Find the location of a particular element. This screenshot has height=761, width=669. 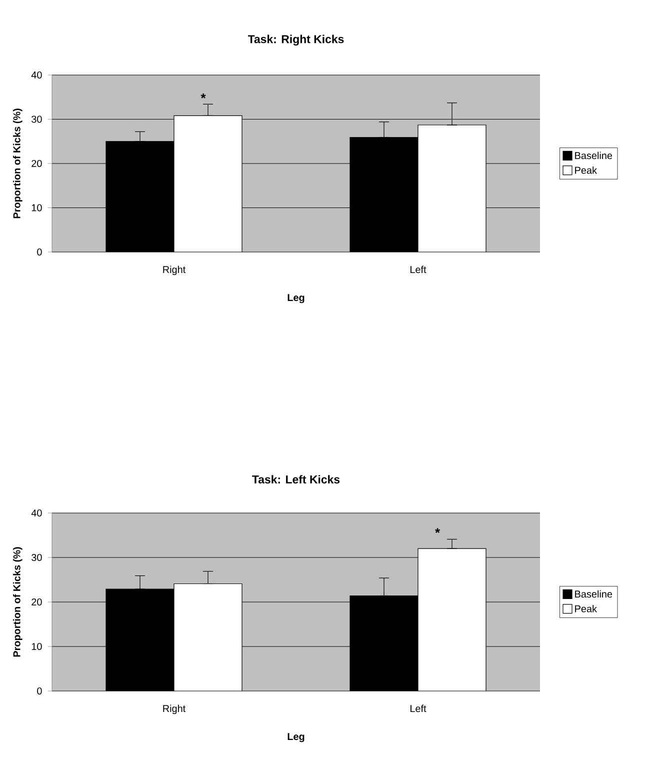

chart-title: Task: Right Kicks is located at coordinates (296, 40).